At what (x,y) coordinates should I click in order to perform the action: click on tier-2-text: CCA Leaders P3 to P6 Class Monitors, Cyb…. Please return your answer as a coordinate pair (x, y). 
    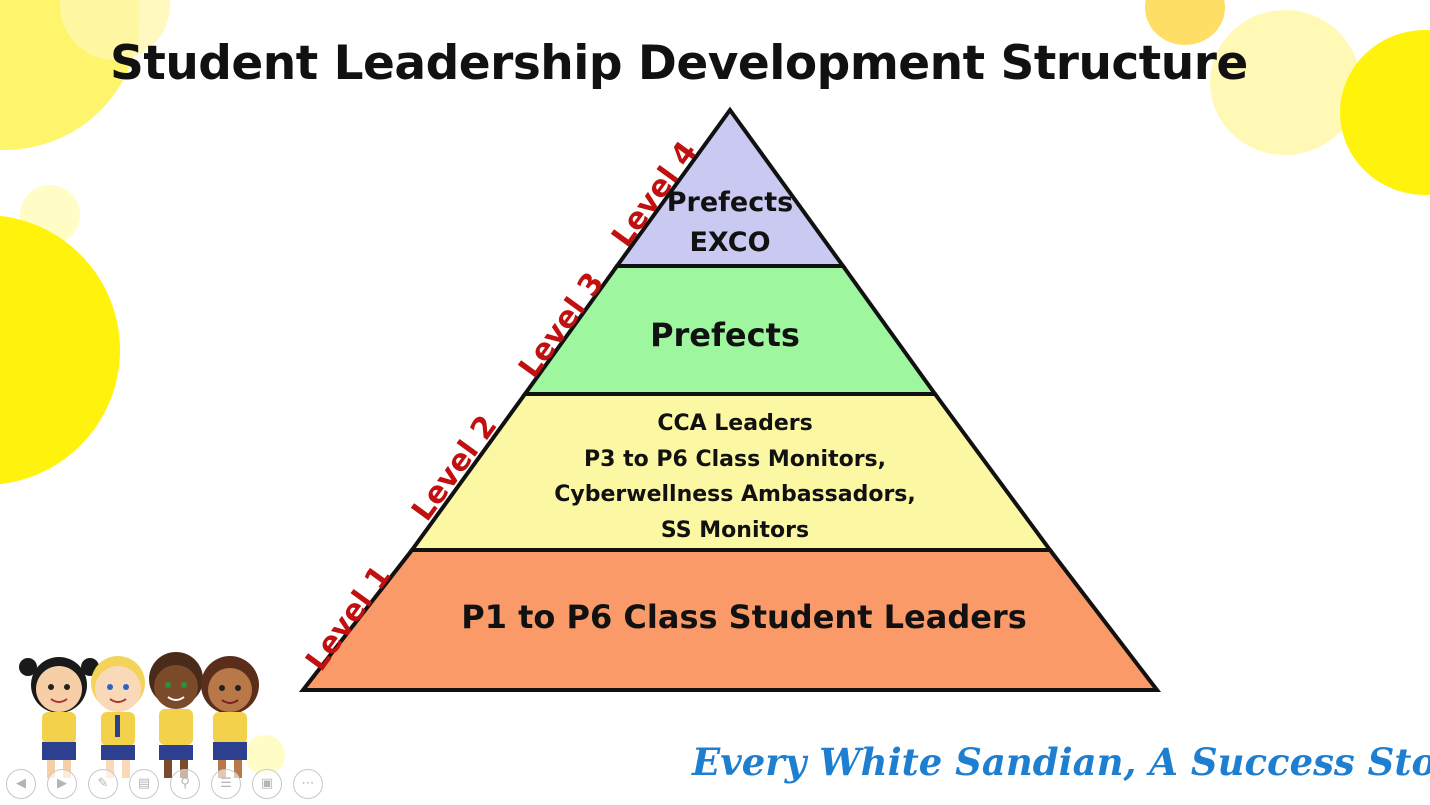
    Looking at the image, I should click on (735, 477).